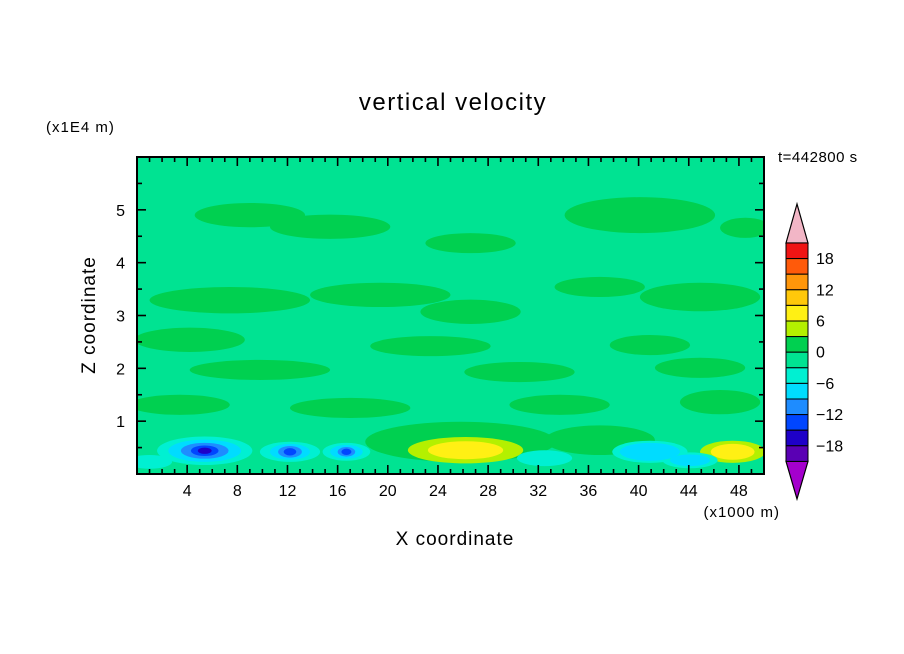 The height and width of the screenshot is (654, 904). I want to click on colorbar-tick-label: −6, so click(825, 384).